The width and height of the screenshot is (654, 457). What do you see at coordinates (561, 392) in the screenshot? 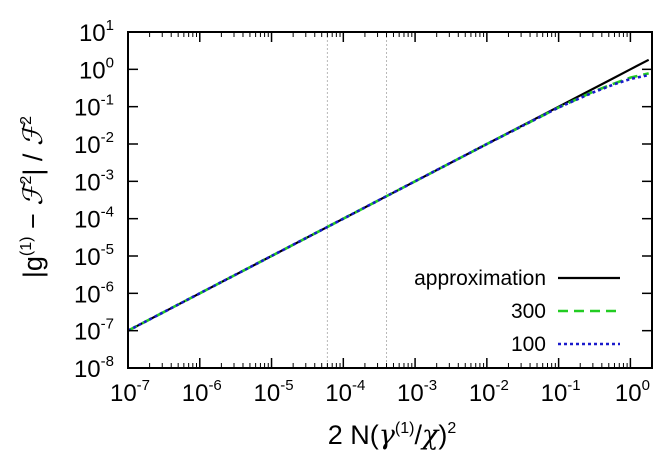
I see `x-tick-label: 10⁻¹` at bounding box center [561, 392].